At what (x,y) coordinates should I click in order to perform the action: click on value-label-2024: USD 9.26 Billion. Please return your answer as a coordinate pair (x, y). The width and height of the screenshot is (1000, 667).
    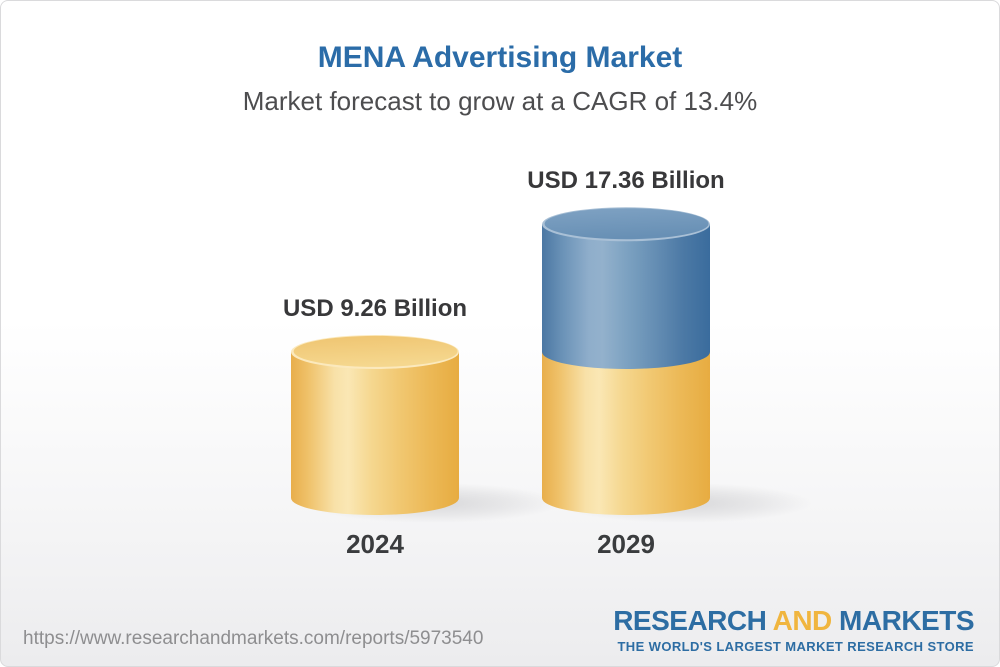
    Looking at the image, I should click on (375, 308).